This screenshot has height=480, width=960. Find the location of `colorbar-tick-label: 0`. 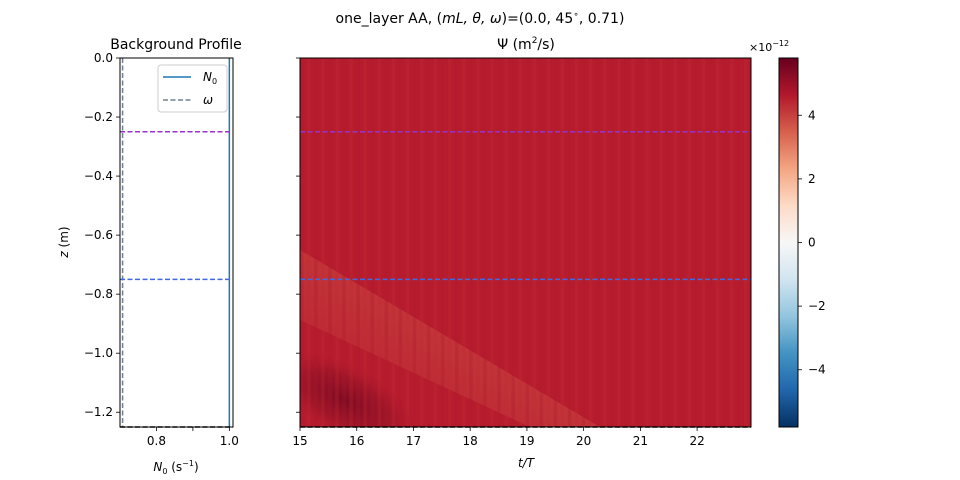

colorbar-tick-label: 0 is located at coordinates (812, 243).